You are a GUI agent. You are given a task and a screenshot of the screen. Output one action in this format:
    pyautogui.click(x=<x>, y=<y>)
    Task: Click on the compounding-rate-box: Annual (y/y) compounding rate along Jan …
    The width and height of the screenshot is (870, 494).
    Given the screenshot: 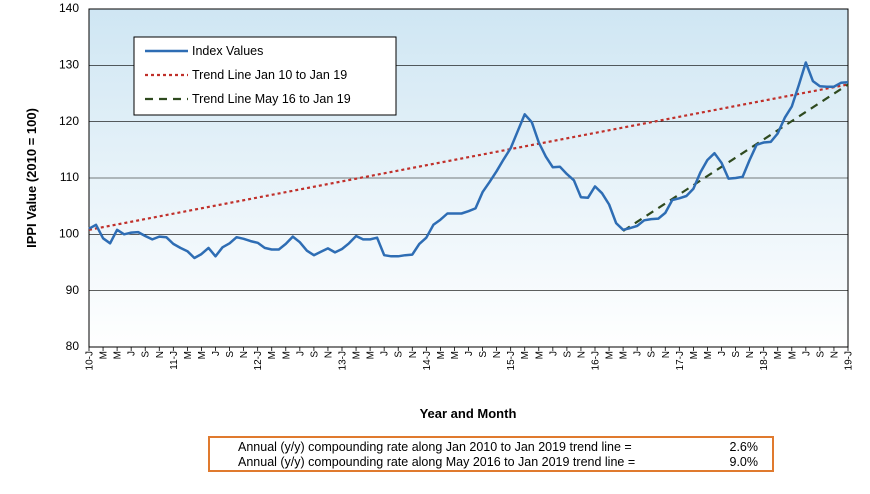 What is the action you would take?
    pyautogui.click(x=491, y=454)
    